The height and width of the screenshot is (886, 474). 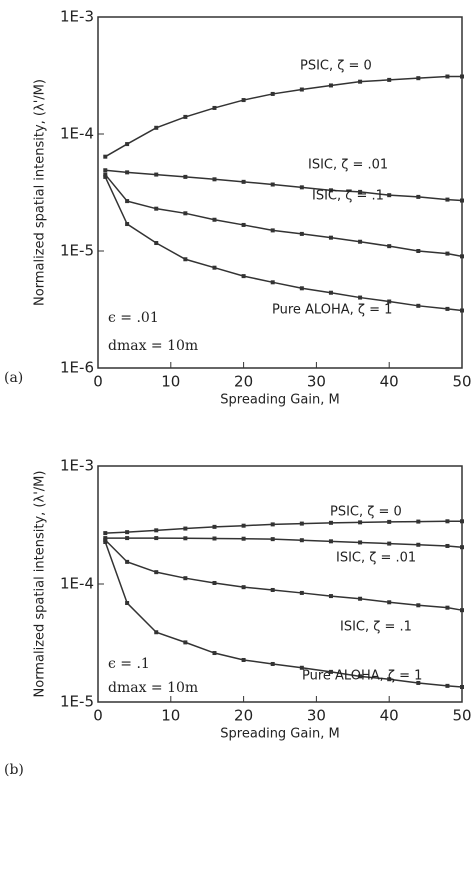 I want to click on series-label: ISIC, ζ = .1, so click(x=348, y=196).